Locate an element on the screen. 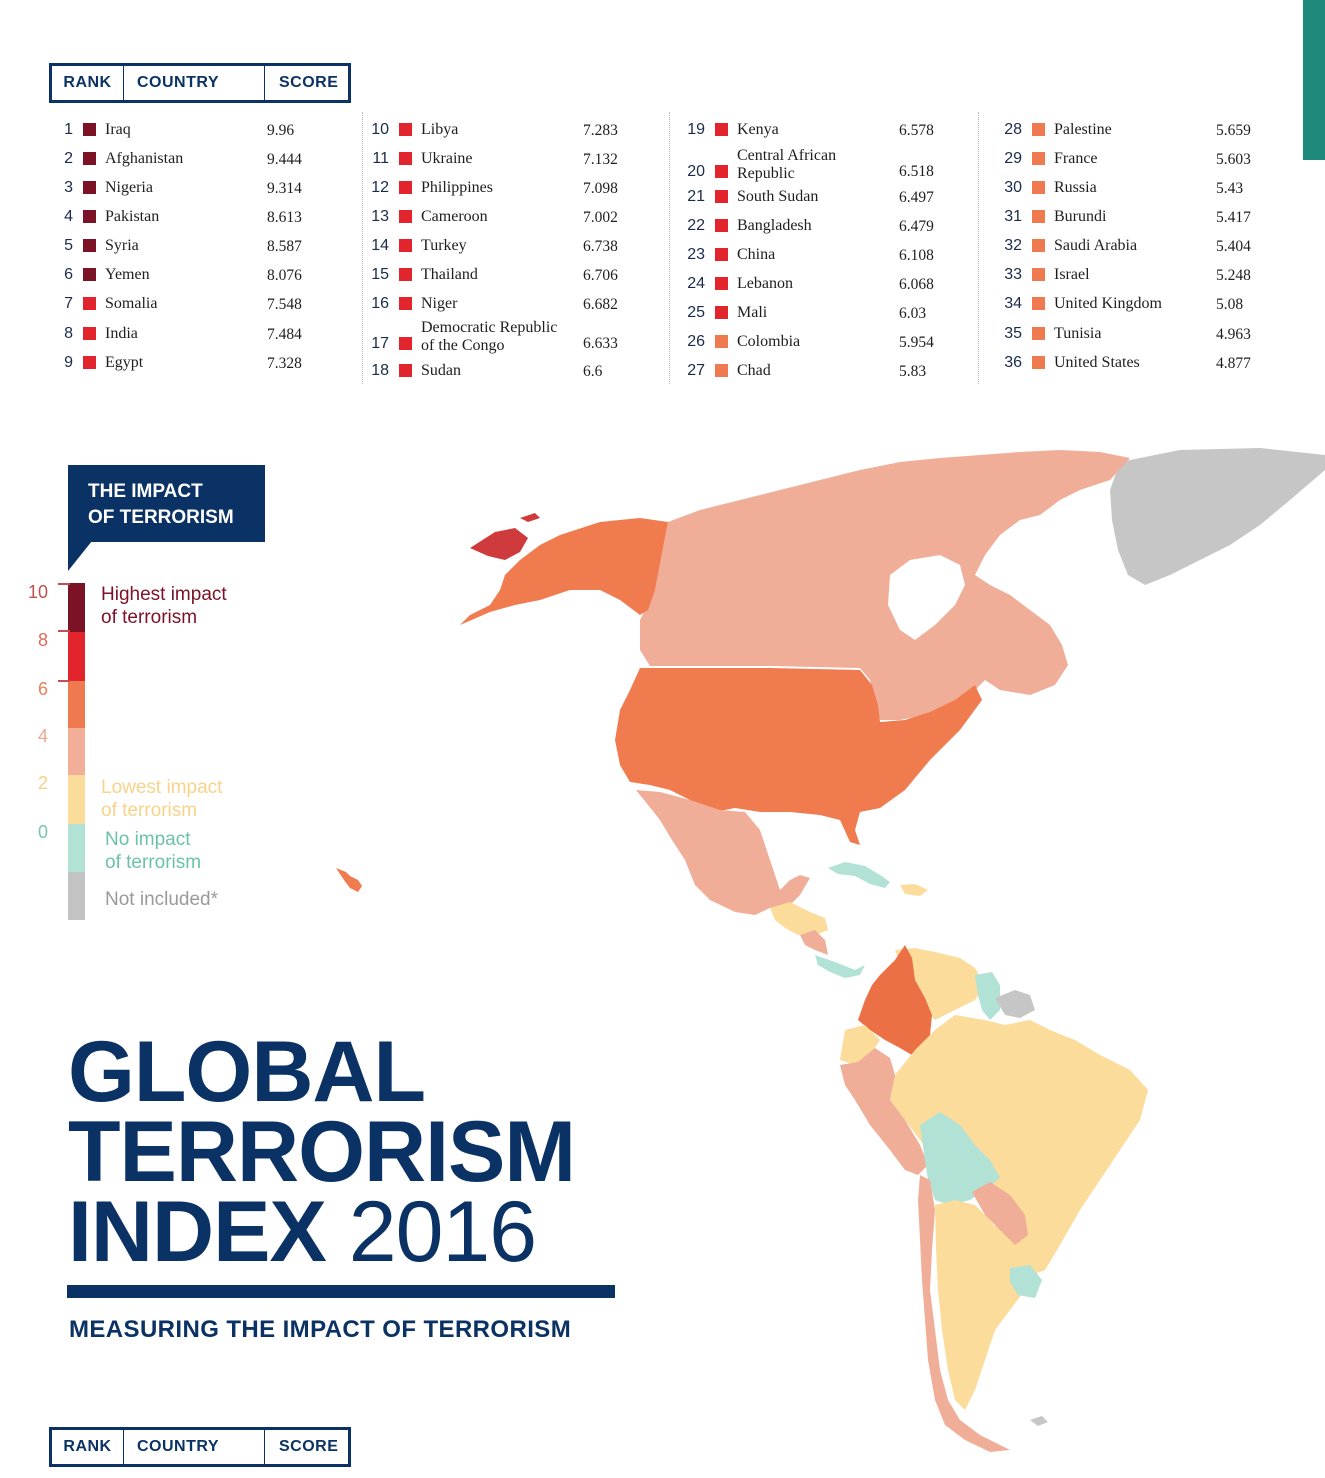 The width and height of the screenshot is (1325, 1478). guianas is located at coordinates (1015, 1004).